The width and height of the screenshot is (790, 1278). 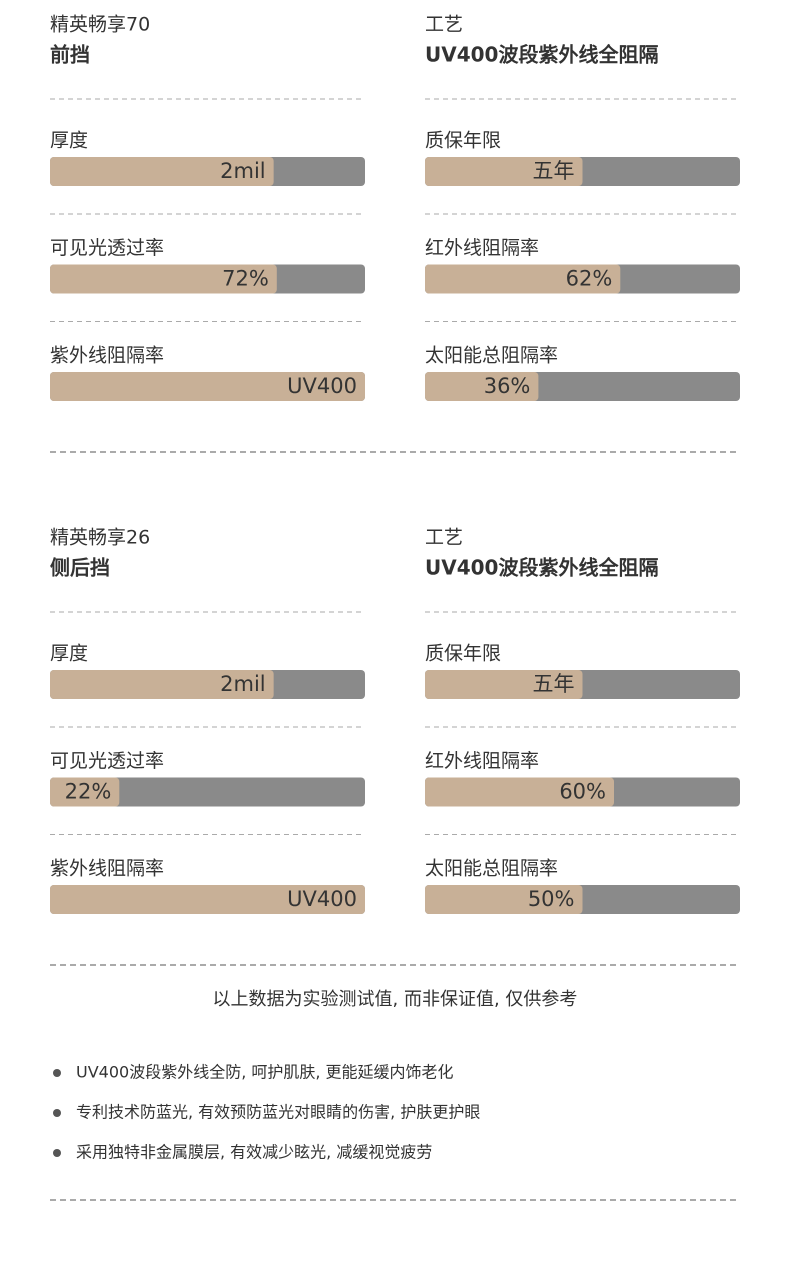 I want to click on bar-value: 50%, so click(x=551, y=899).